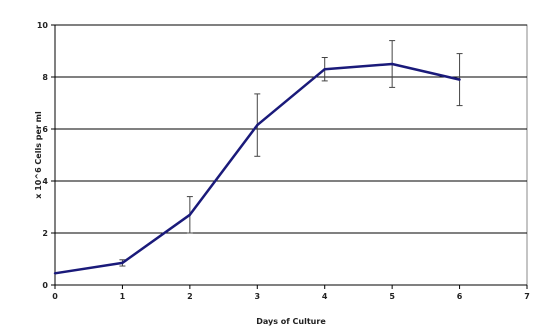 This screenshot has height=332, width=534. Describe the element at coordinates (123, 296) in the screenshot. I see `x-tick-label-1: 1` at that location.